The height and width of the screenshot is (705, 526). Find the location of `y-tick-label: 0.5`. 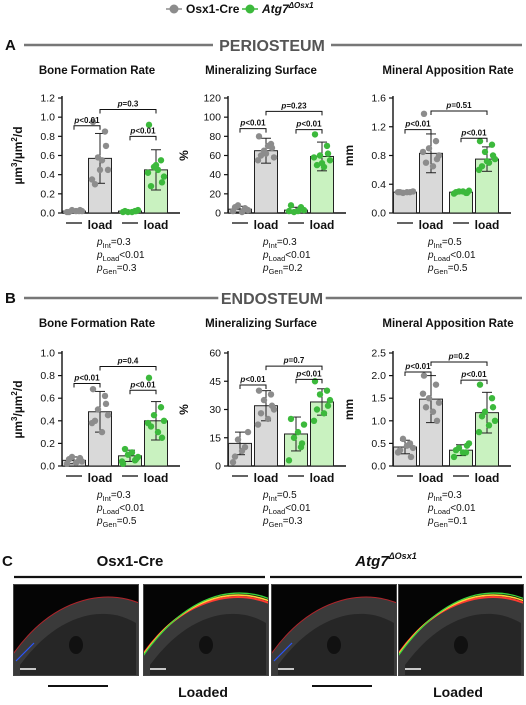

y-tick-label: 0.5 is located at coordinates (378, 444).